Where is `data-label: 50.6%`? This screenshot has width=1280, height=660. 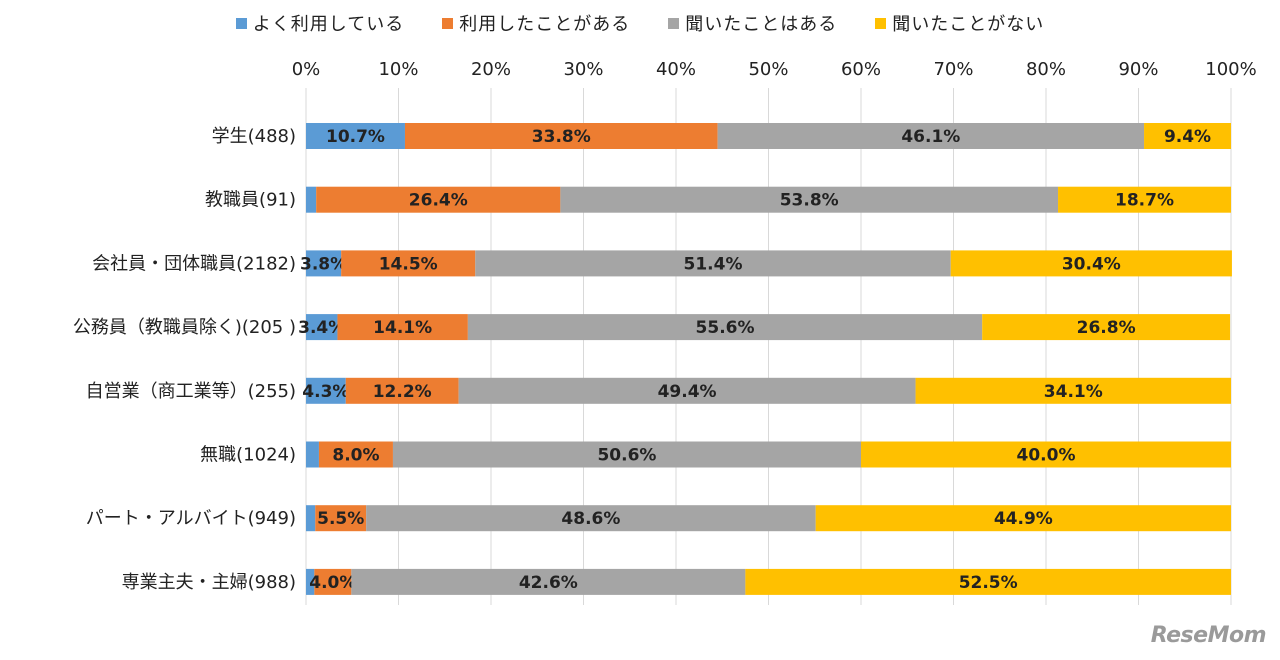
data-label: 50.6% is located at coordinates (626, 456).